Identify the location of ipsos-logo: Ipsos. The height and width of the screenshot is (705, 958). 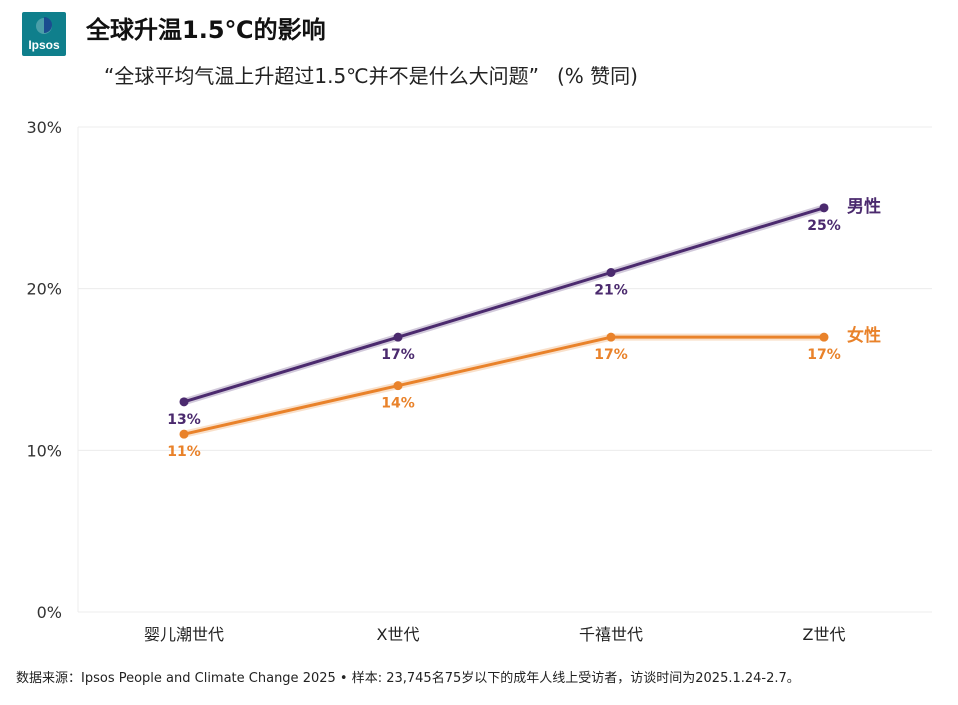
(44, 34).